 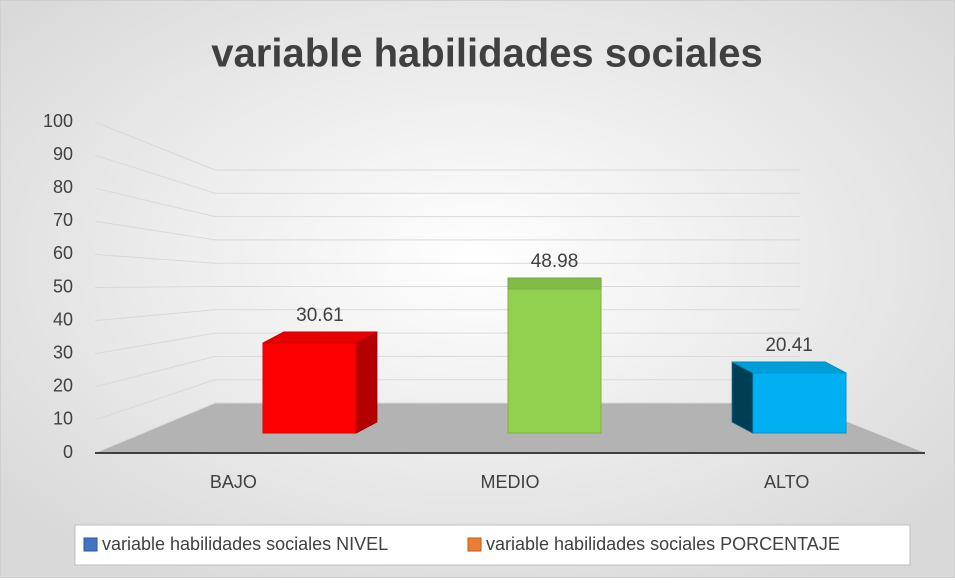 I want to click on y-tick-label: 70, so click(x=63, y=220).